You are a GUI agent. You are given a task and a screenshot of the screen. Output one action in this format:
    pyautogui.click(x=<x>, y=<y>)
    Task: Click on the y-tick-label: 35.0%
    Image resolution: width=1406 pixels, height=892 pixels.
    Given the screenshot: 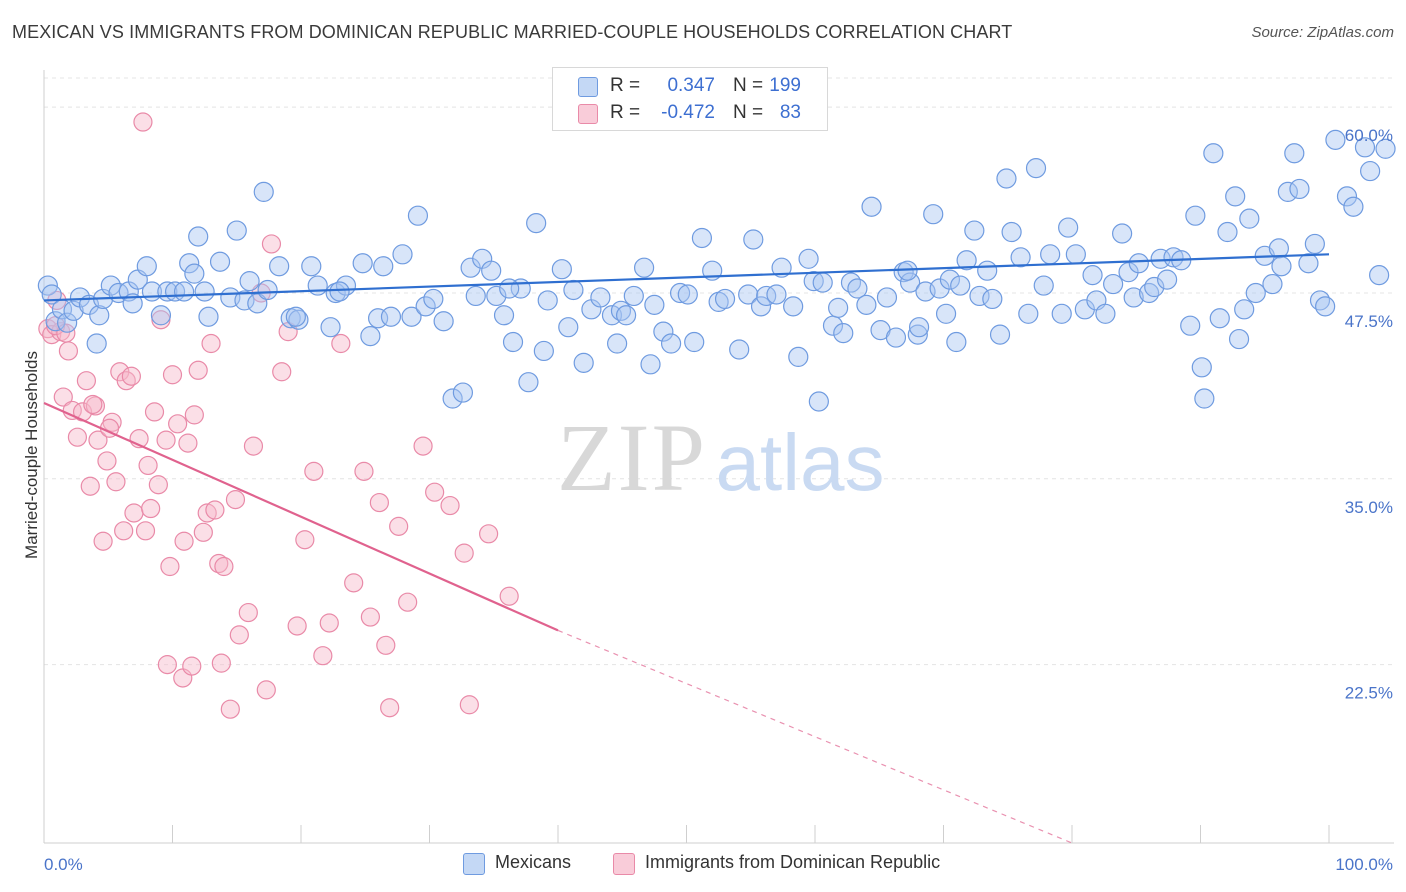 What is the action you would take?
    pyautogui.click(x=1369, y=507)
    